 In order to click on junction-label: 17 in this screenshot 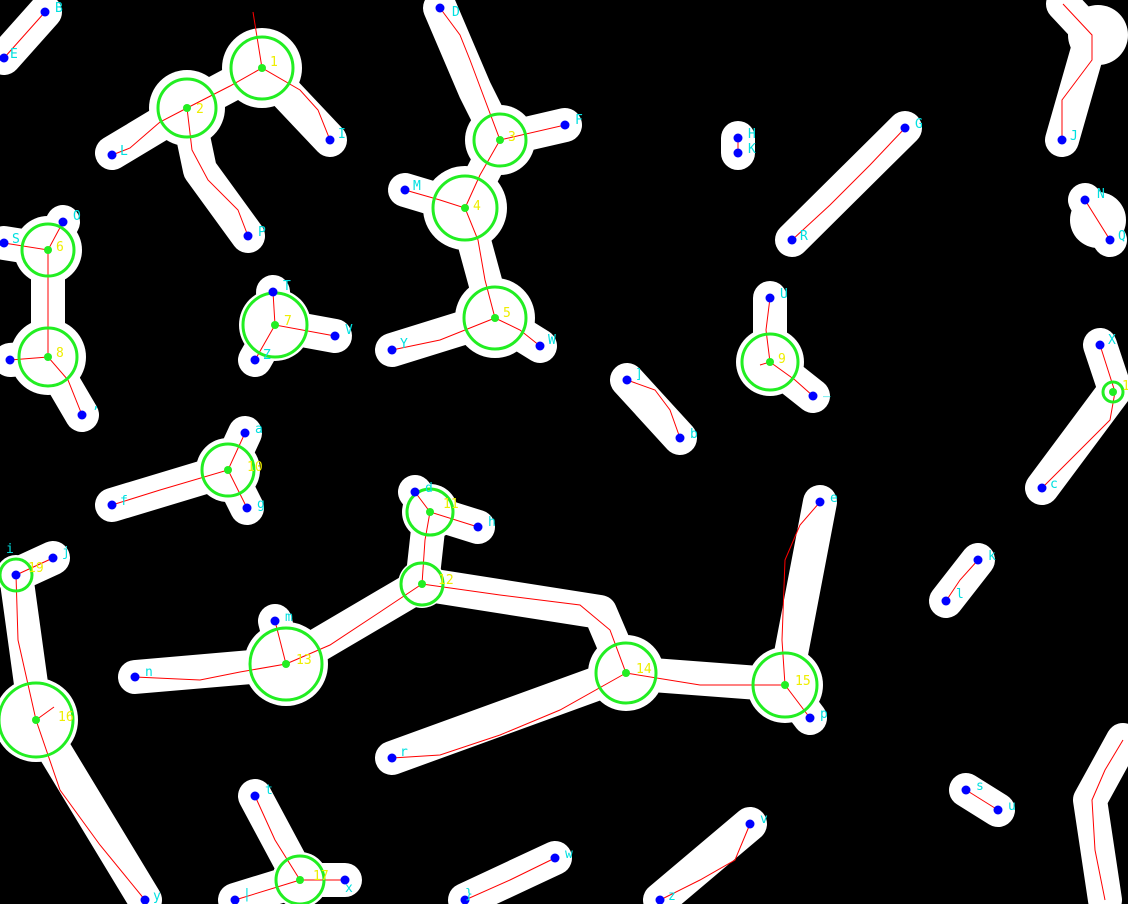, I will do `click(321, 876)`.